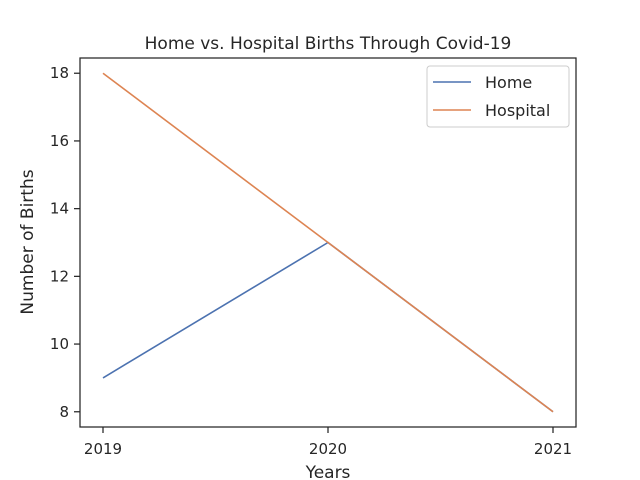 The width and height of the screenshot is (640, 480). Describe the element at coordinates (59, 141) in the screenshot. I see `y-tick-label: 16` at that location.